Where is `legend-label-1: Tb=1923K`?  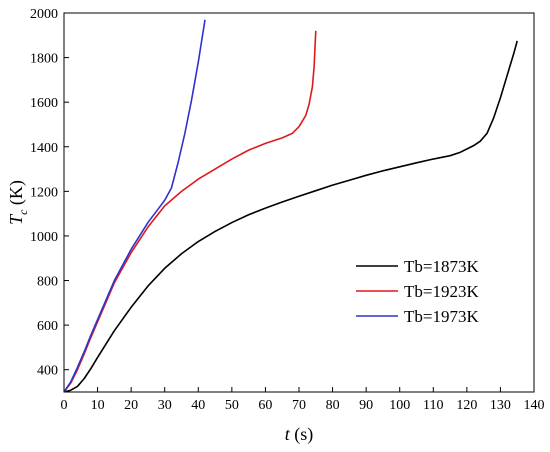
legend-label-1: Tb=1923K is located at coordinates (441, 291).